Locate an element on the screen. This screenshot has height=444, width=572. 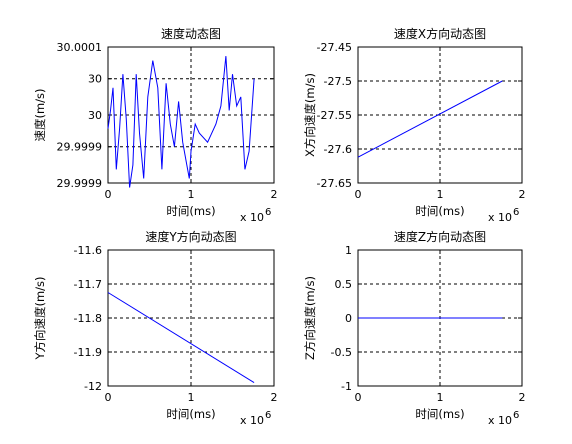
y-axis-label: 速度(m/s) is located at coordinates (40, 114).